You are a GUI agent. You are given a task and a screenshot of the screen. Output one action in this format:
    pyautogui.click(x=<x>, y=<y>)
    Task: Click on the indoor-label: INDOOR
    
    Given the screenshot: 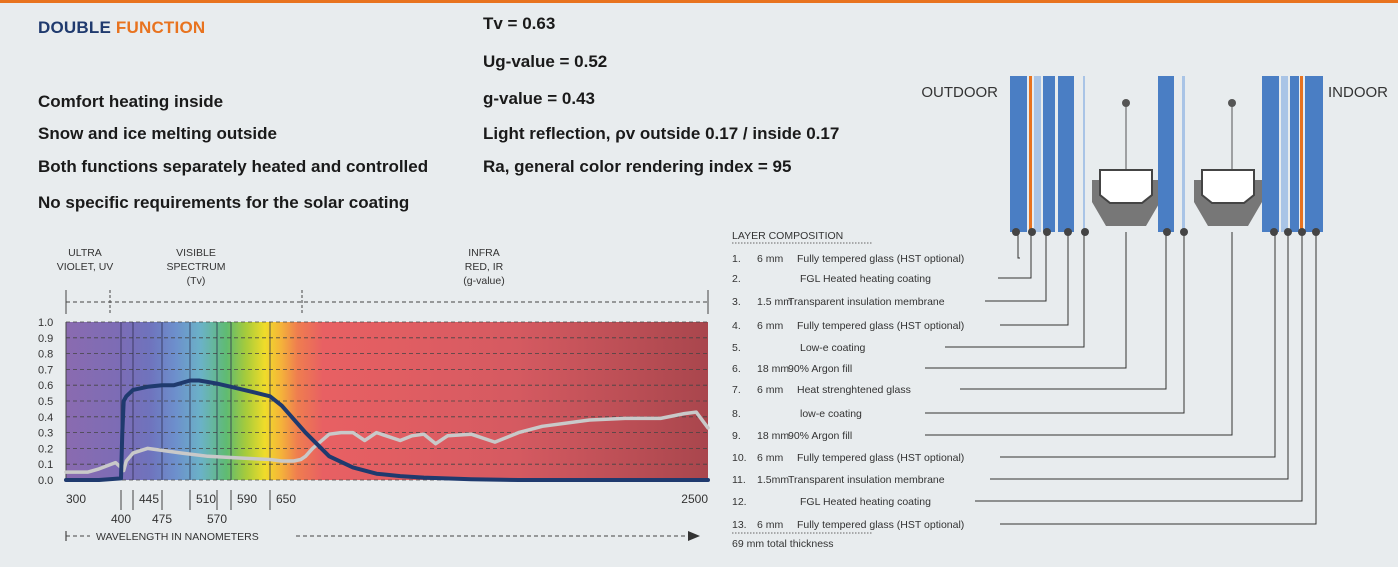 What is the action you would take?
    pyautogui.click(x=1358, y=92)
    